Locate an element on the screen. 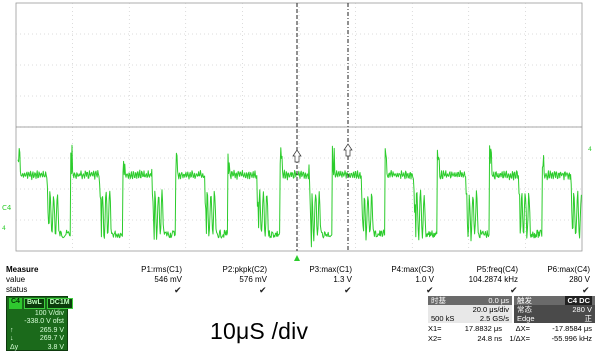 This screenshot has width=595, height=353. cursor-readout-row-2: X2= 24.8 ns 1/ΔX= -55.996 kHz is located at coordinates (511, 338).